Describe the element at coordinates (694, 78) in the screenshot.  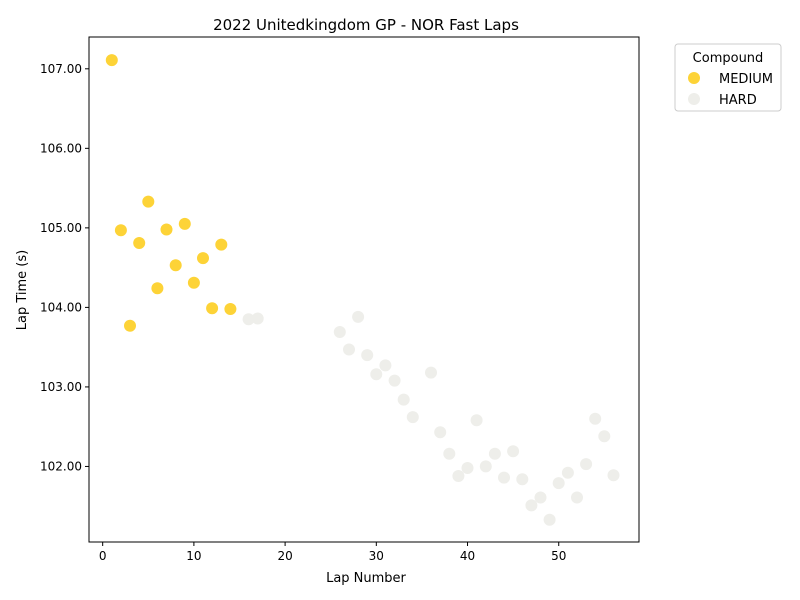
I see `legend-marker-medium` at that location.